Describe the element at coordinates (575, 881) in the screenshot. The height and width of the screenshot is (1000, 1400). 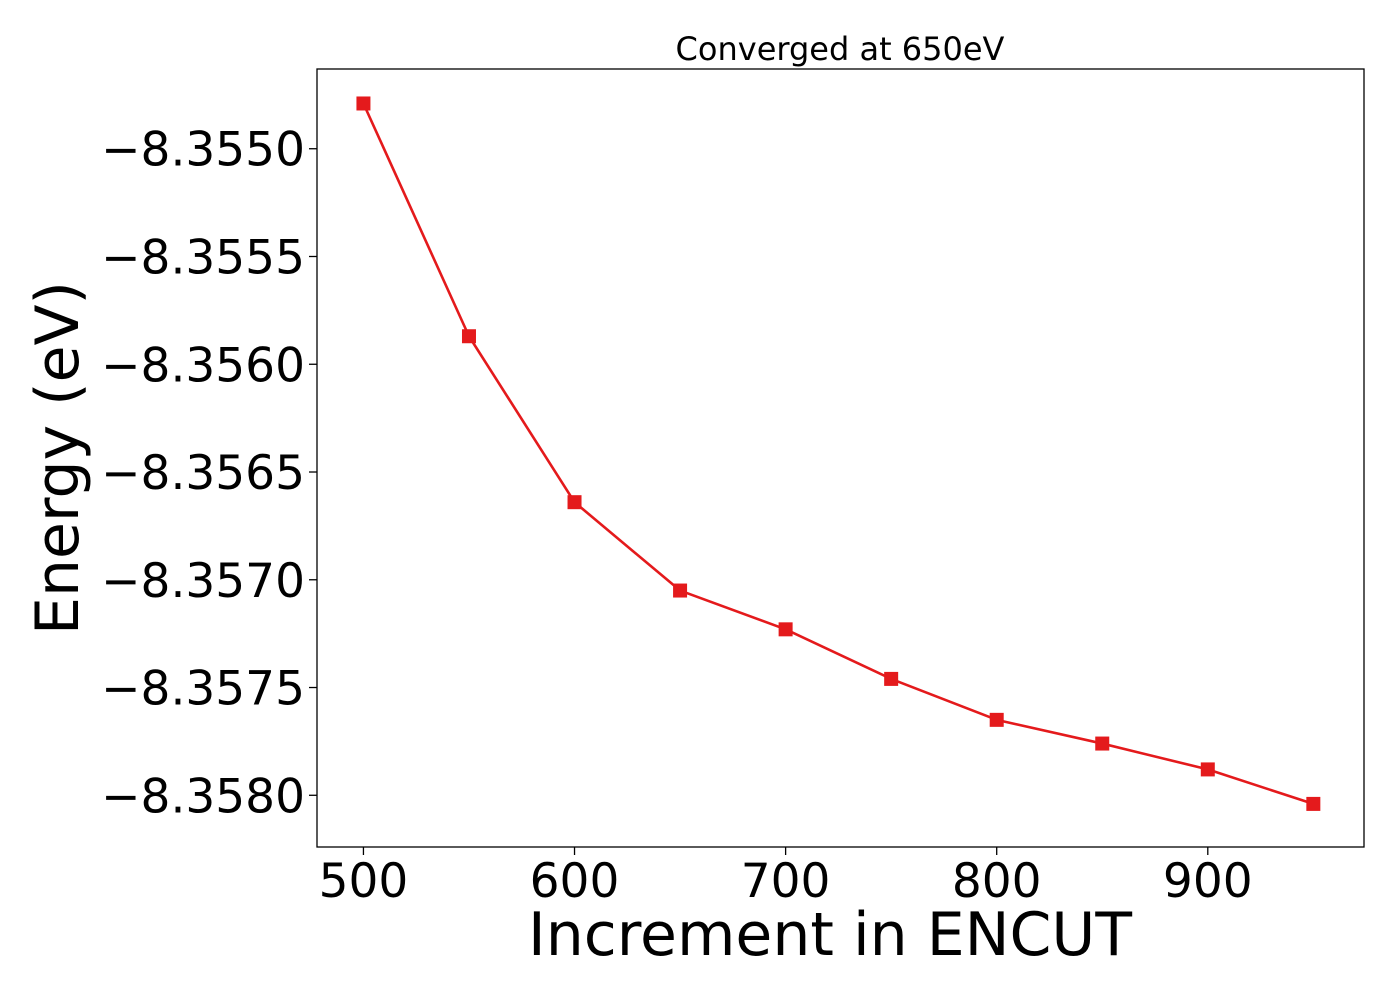
I see `x-tick-label: 600` at that location.